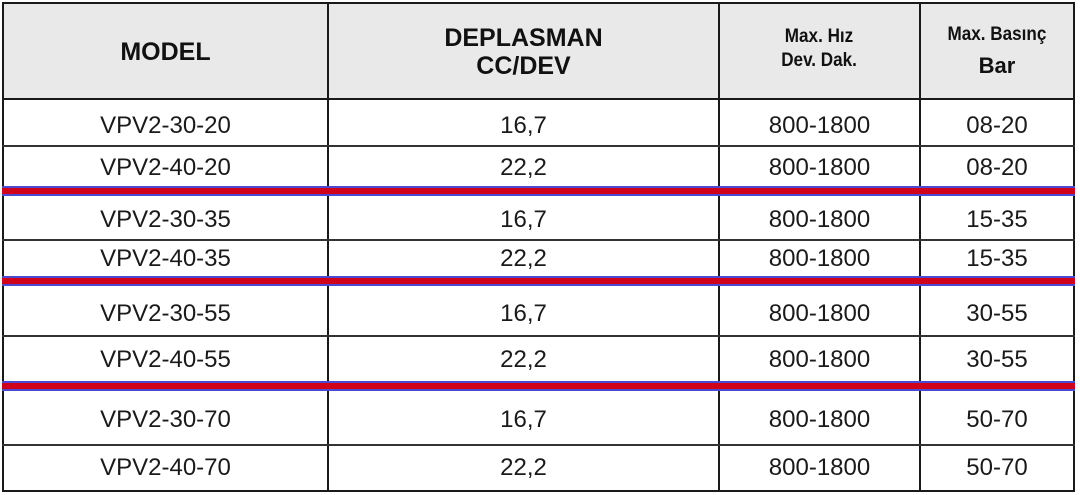  What do you see at coordinates (819, 60) in the screenshot?
I see `header-hiz-line2: Dev. Dak.` at bounding box center [819, 60].